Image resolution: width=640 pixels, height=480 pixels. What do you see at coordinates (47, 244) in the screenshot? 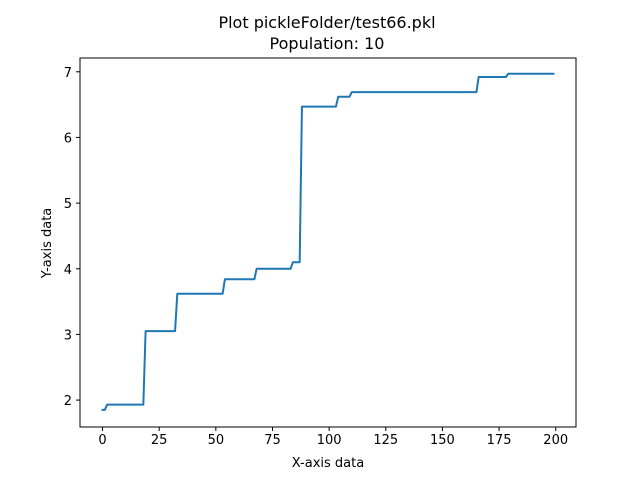
I see `y-axis-label: Y-axis data` at bounding box center [47, 244].